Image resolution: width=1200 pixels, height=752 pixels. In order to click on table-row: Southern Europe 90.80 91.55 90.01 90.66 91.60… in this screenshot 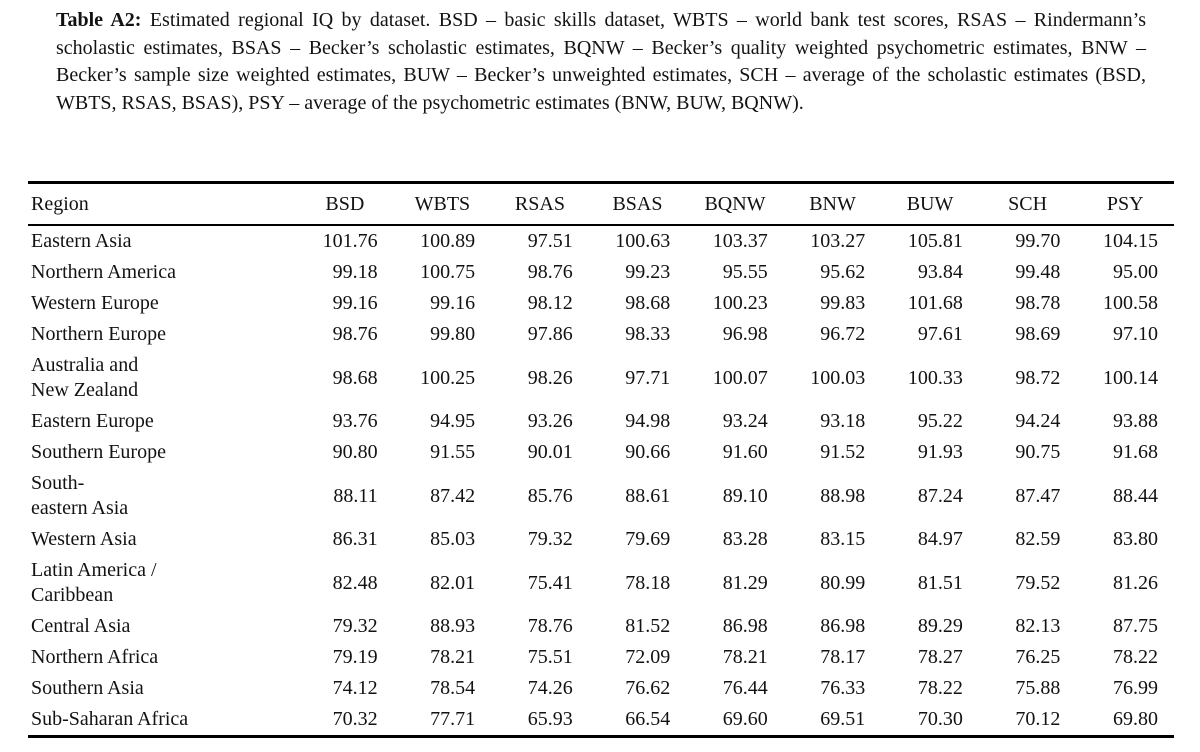, I will do `click(601, 452)`.